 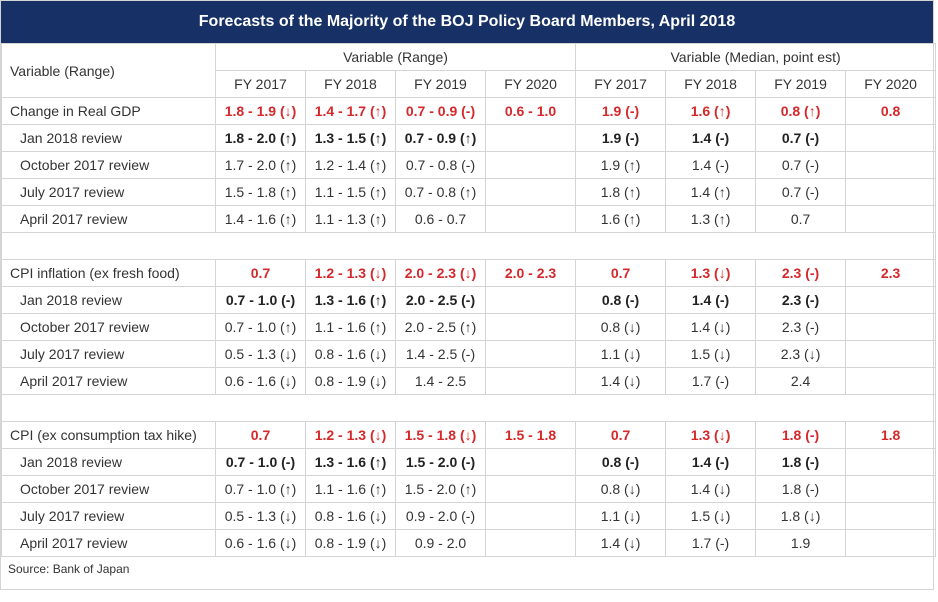 I want to click on median-cell: 0.8 (↑), so click(x=801, y=111).